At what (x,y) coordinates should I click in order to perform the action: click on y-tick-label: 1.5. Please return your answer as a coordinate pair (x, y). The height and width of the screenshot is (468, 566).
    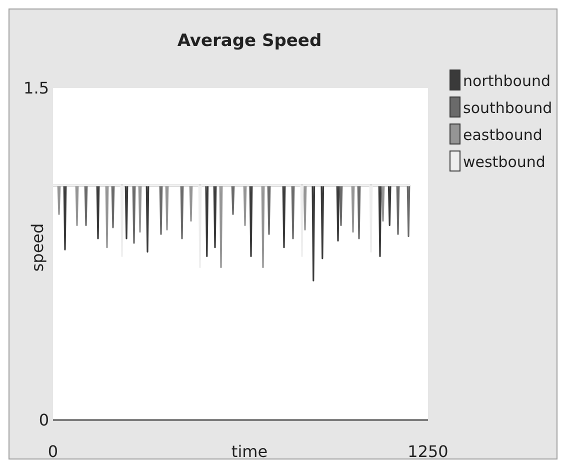
    Looking at the image, I should click on (36, 88).